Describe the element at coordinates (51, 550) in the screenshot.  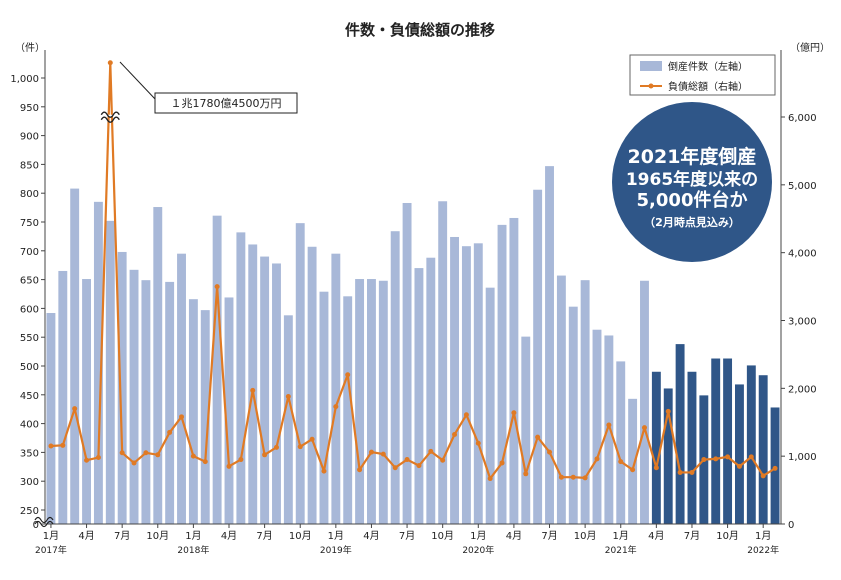
I see `x-year-label: 2017年` at that location.